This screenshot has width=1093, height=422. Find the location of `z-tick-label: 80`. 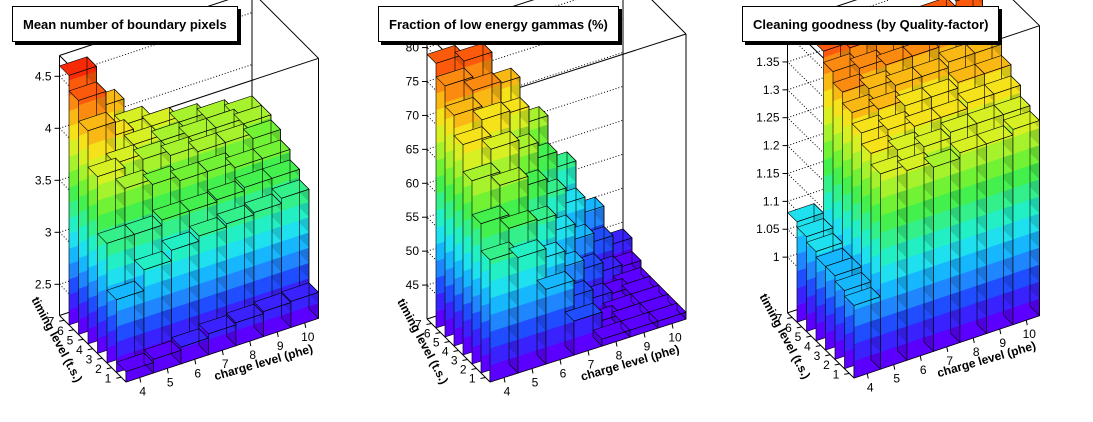

z-tick-label: 80 is located at coordinates (413, 48).